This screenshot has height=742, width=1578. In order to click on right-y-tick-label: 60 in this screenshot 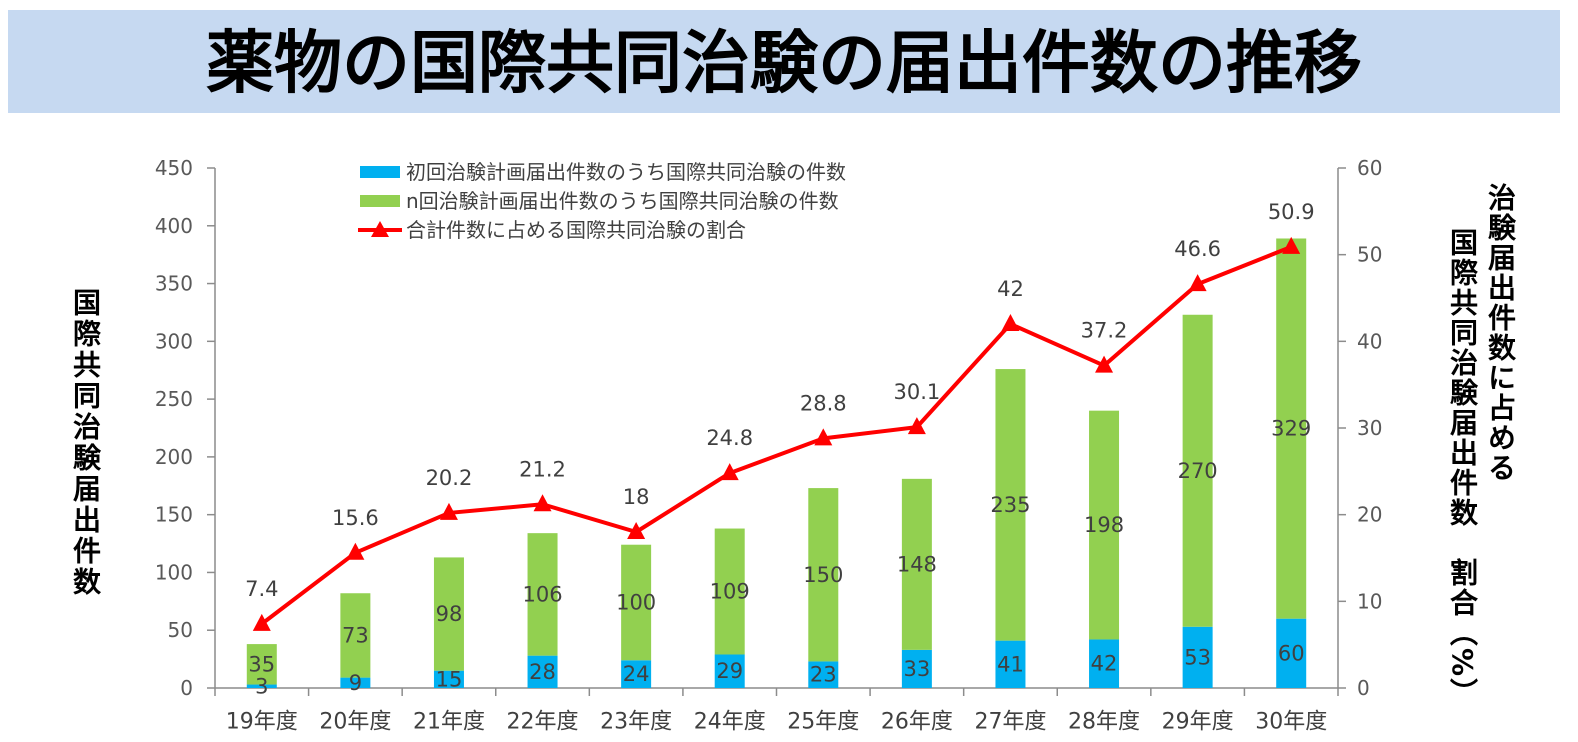, I will do `click(1369, 168)`.